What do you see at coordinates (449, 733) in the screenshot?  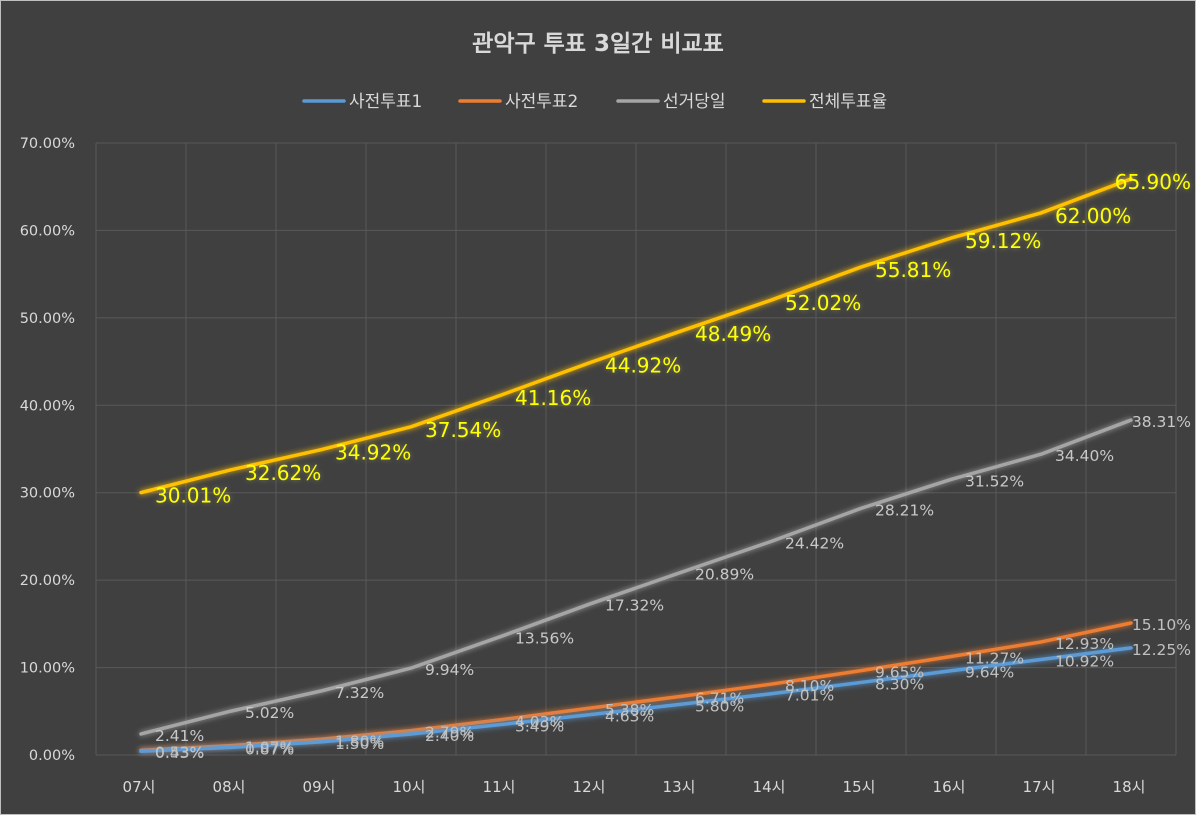 I see `data-label: 2.79%` at bounding box center [449, 733].